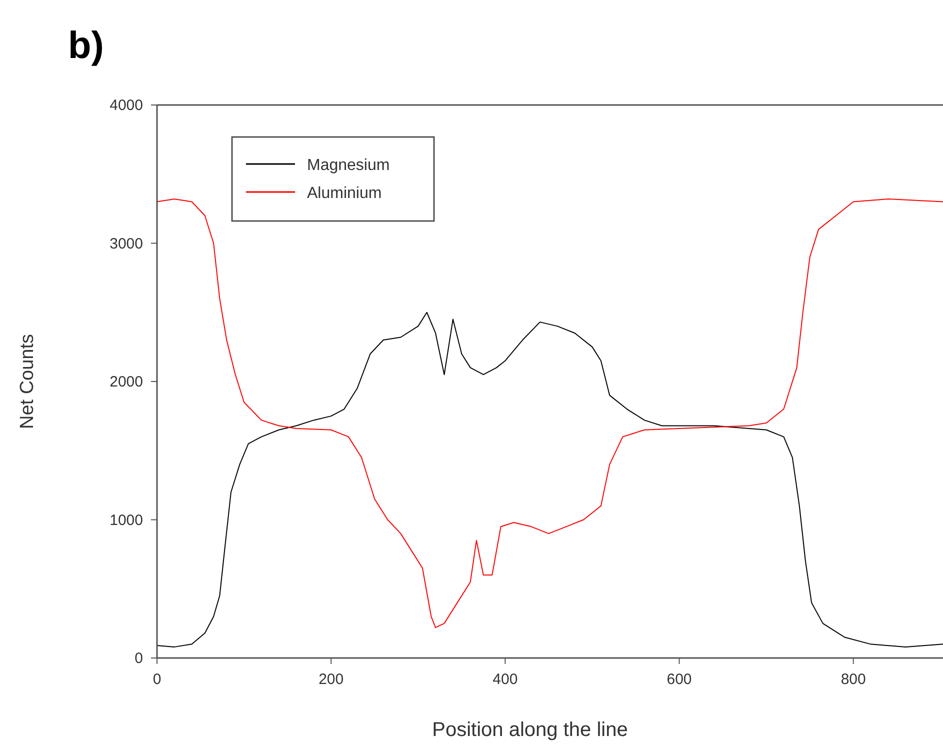 This screenshot has height=754, width=943. I want to click on x-tick-label: 600, so click(679, 679).